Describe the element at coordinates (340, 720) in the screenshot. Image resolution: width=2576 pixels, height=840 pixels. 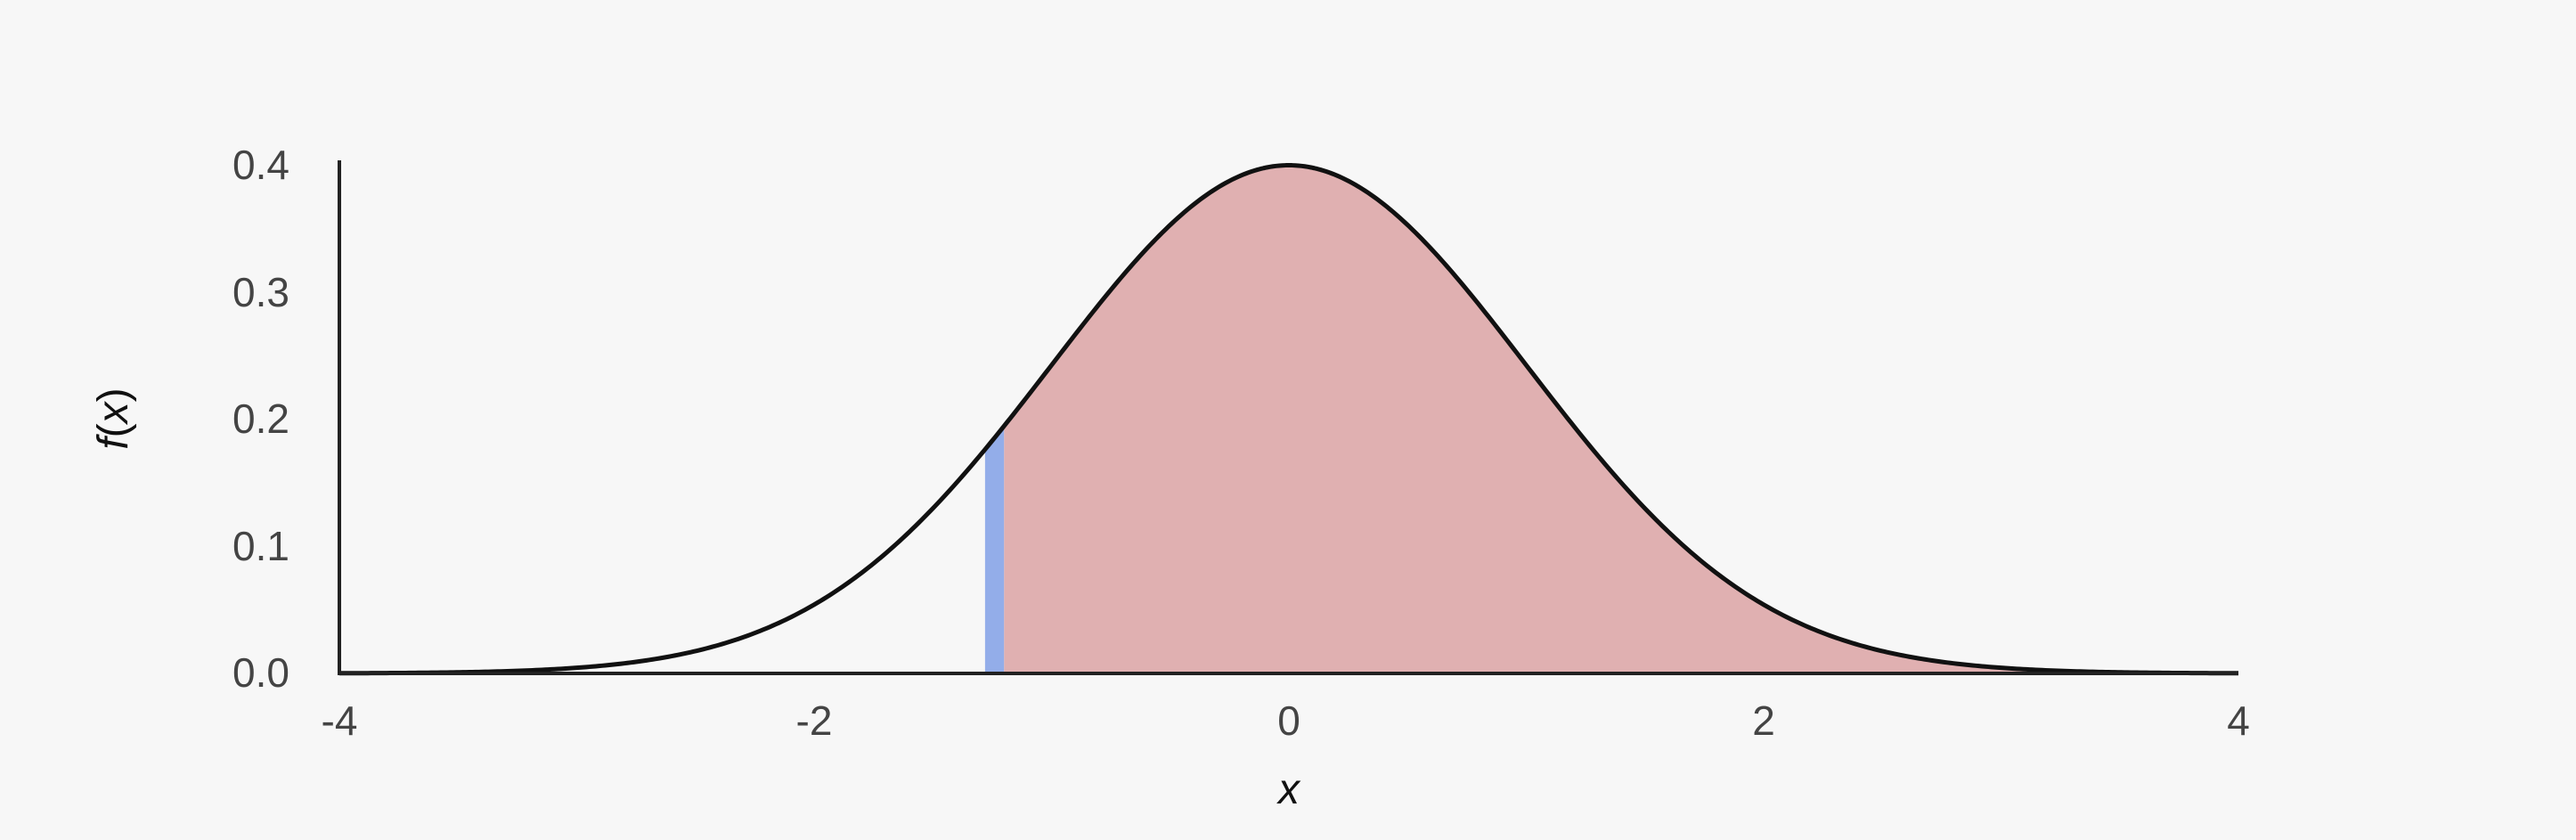
I see `x-tick-label: -4` at that location.